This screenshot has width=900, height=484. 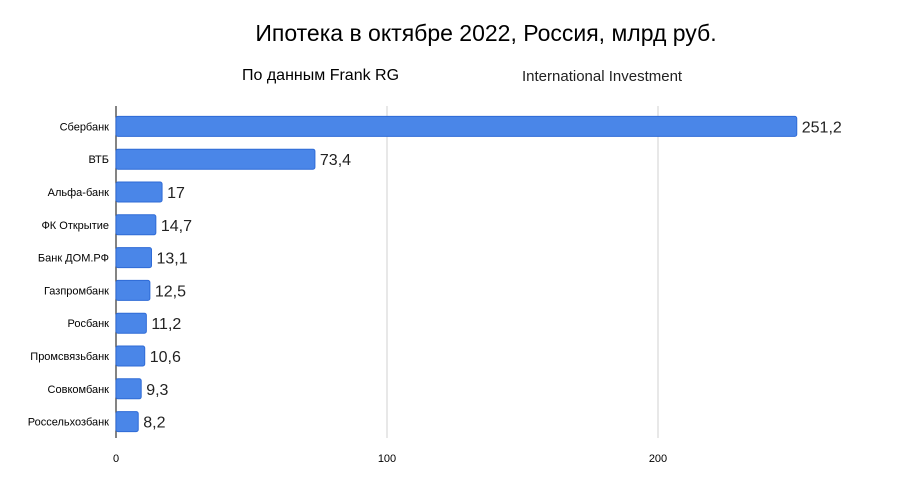 What do you see at coordinates (68, 423) in the screenshot?
I see `category-label: Россельхозбанк` at bounding box center [68, 423].